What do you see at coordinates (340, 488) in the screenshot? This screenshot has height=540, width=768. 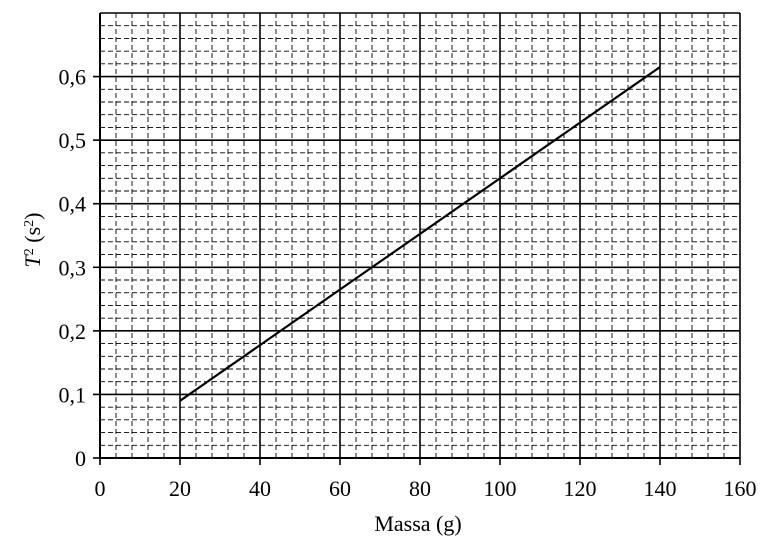 I see `x-tick-label: 60` at bounding box center [340, 488].